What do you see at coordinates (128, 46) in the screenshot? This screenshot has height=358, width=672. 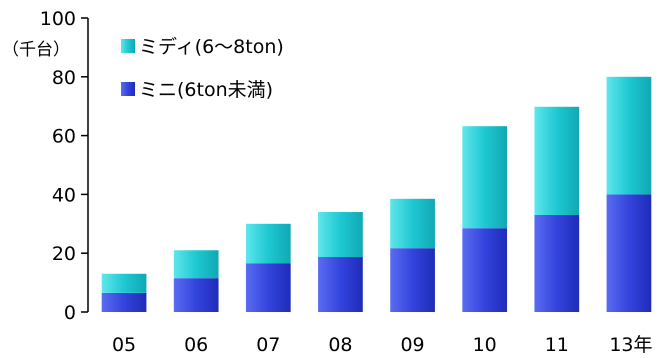 I see `legend-swatch-midi` at bounding box center [128, 46].